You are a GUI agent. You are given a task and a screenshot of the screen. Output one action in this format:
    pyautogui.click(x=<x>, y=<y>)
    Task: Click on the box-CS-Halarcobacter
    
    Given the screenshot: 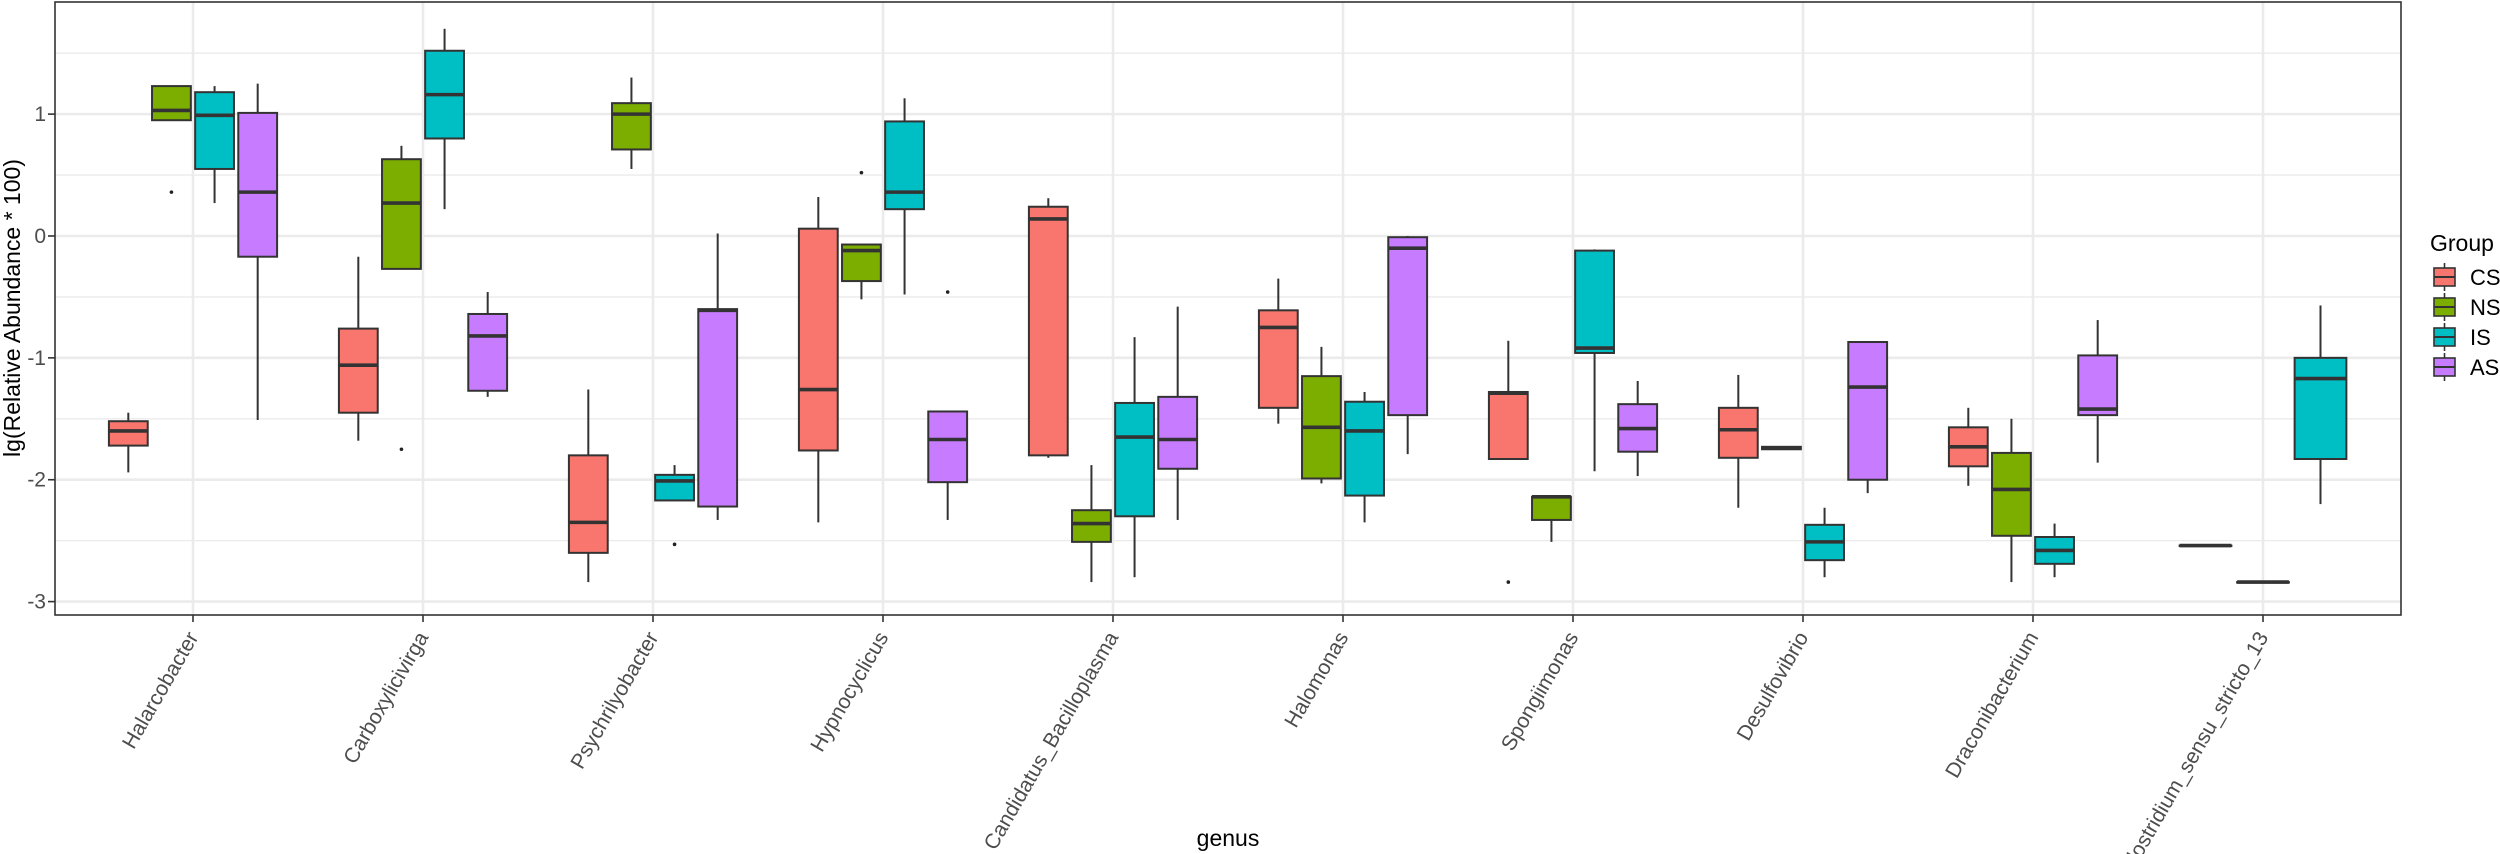 What is the action you would take?
    pyautogui.click(x=128, y=442)
    